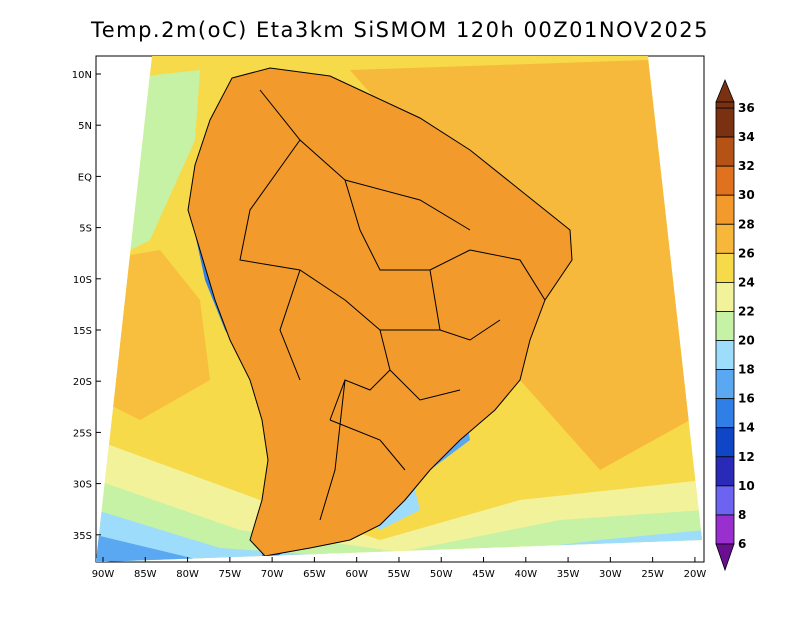 This screenshot has height=618, width=800. Describe the element at coordinates (314, 574) in the screenshot. I see `lon-label: 65W` at that location.